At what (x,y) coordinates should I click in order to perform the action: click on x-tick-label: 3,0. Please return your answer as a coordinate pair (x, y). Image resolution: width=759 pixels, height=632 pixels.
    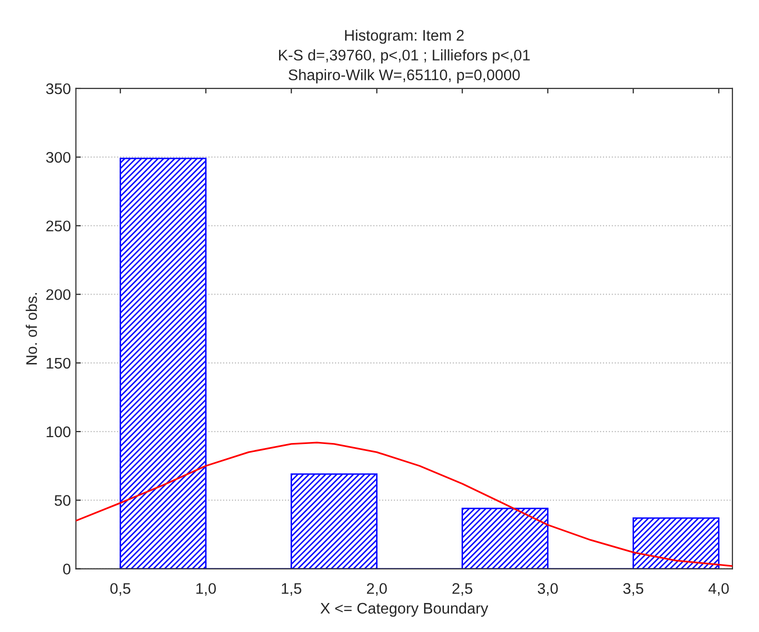
    Looking at the image, I should click on (548, 589).